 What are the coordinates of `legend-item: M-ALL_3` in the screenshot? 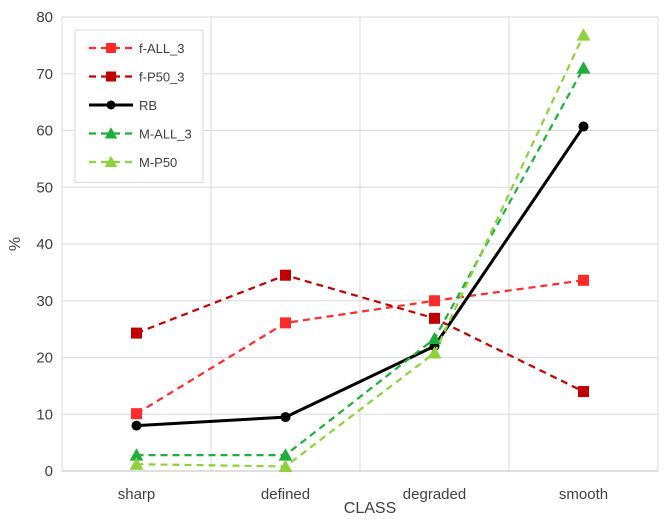 It's located at (140, 134).